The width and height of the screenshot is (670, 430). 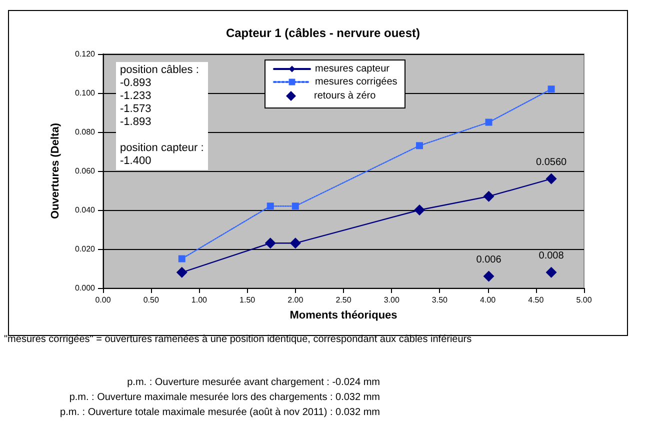 I want to click on x-tick-label: 4.00, so click(x=488, y=300).